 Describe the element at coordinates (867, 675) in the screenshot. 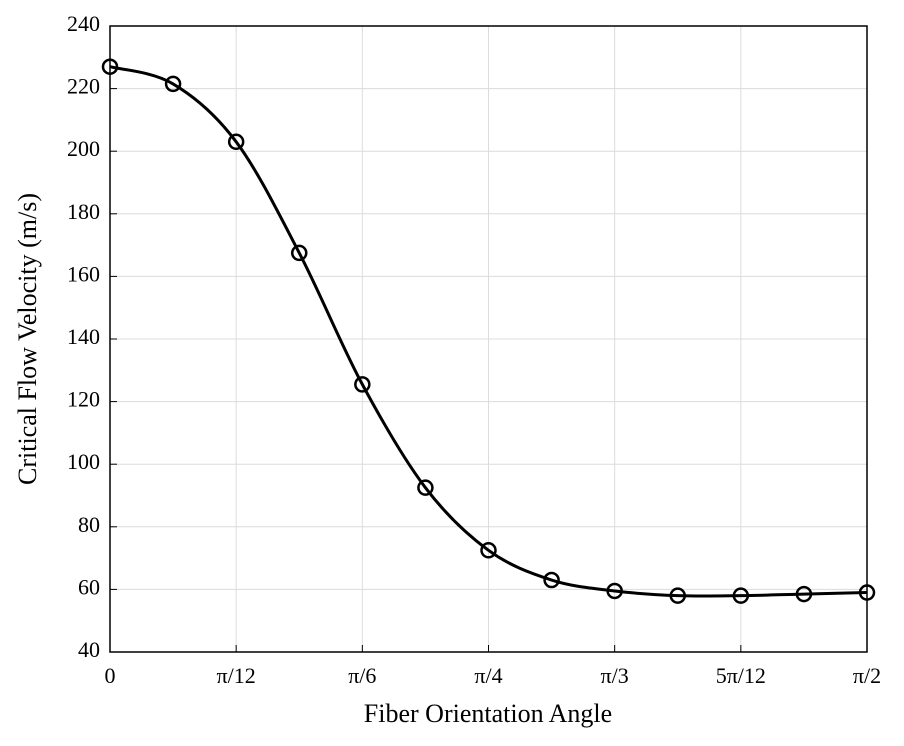

I see `x-tick-label: π/2` at that location.